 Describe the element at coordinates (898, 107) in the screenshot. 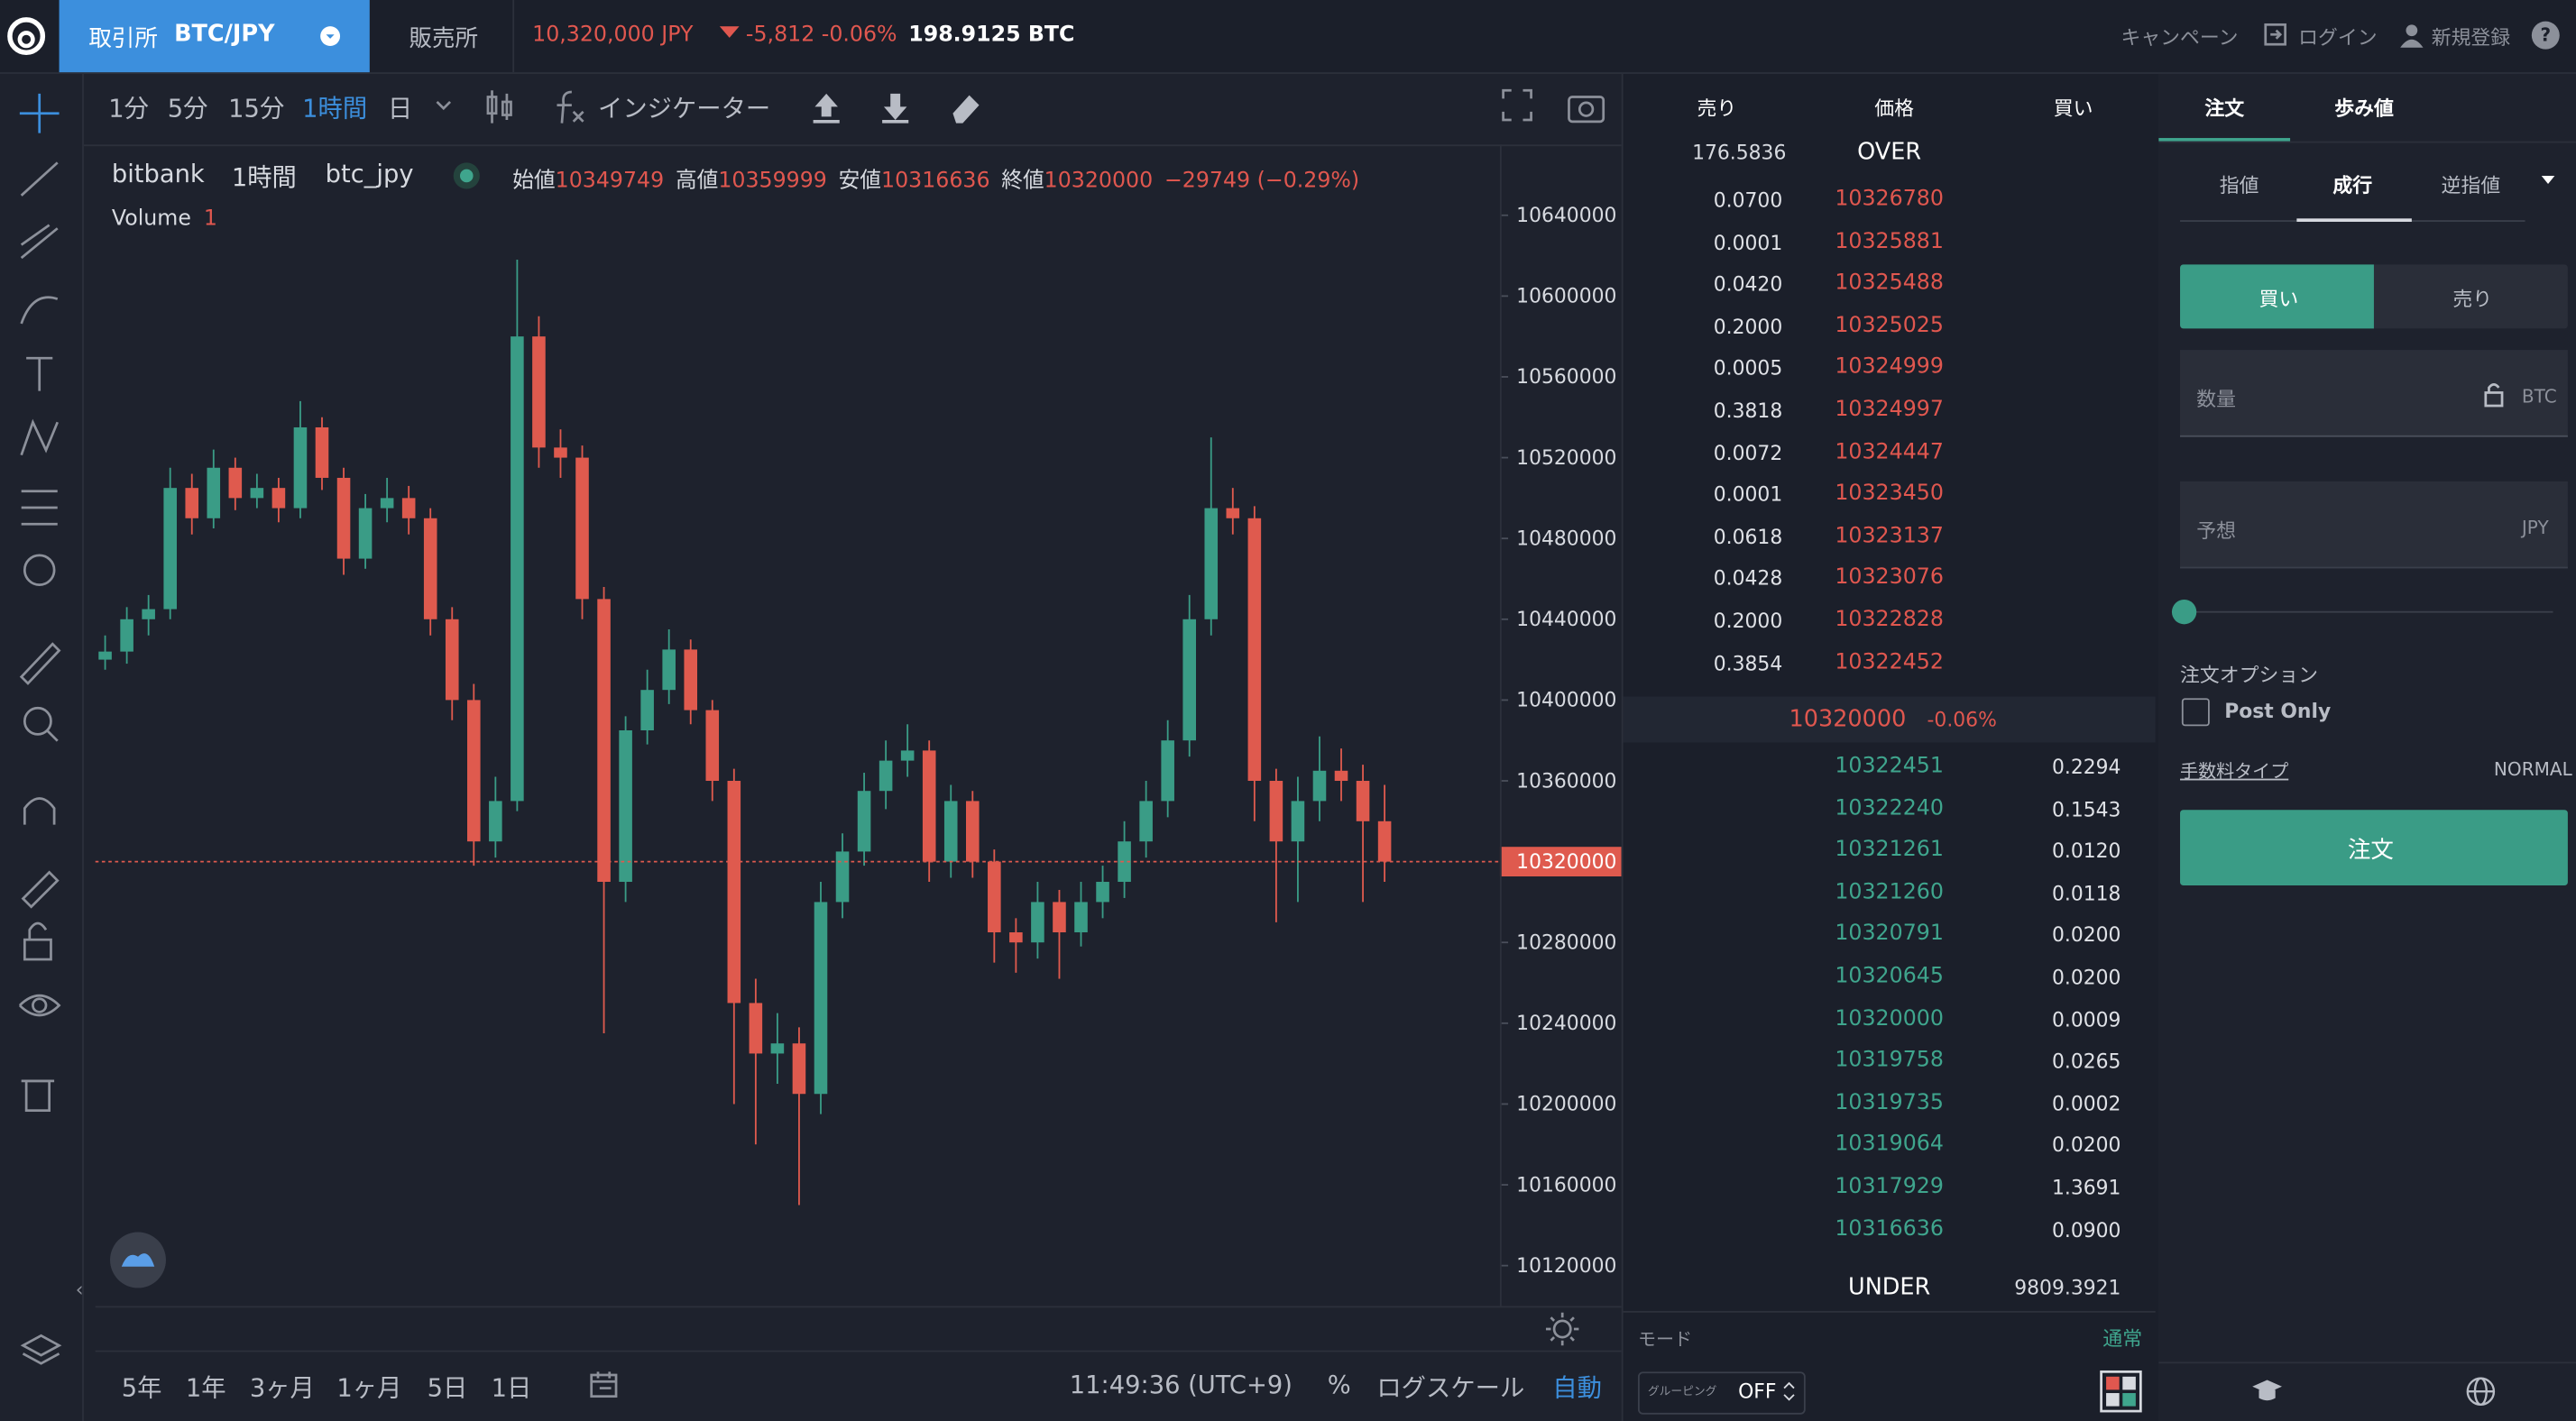

I see `chart-actions` at that location.